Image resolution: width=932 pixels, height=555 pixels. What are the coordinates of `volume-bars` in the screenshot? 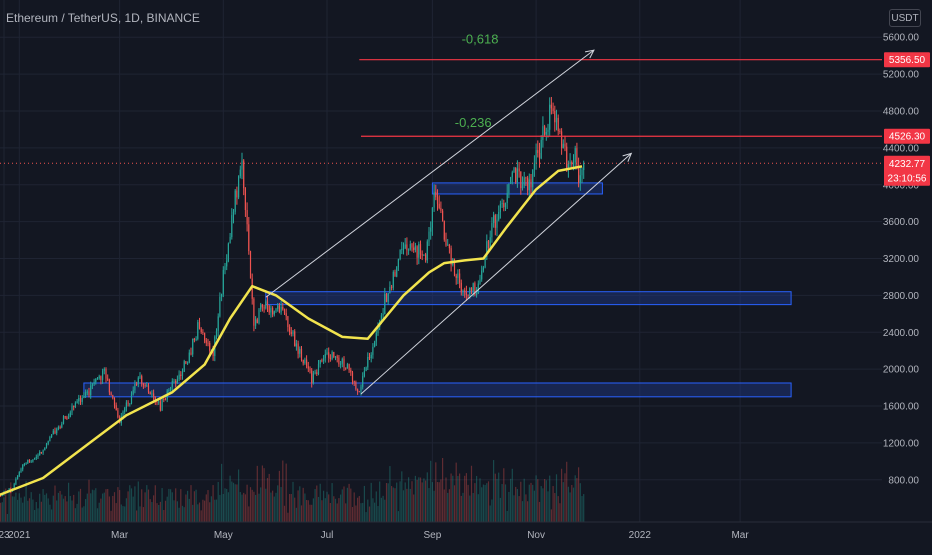 It's located at (292, 490).